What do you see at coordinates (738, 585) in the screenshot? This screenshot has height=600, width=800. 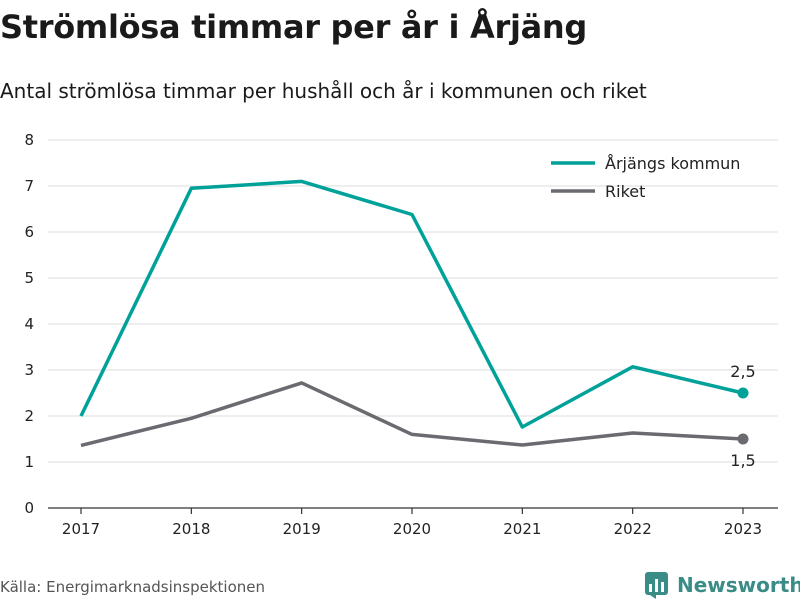 I see `brand-name: Newsworthy` at bounding box center [738, 585].